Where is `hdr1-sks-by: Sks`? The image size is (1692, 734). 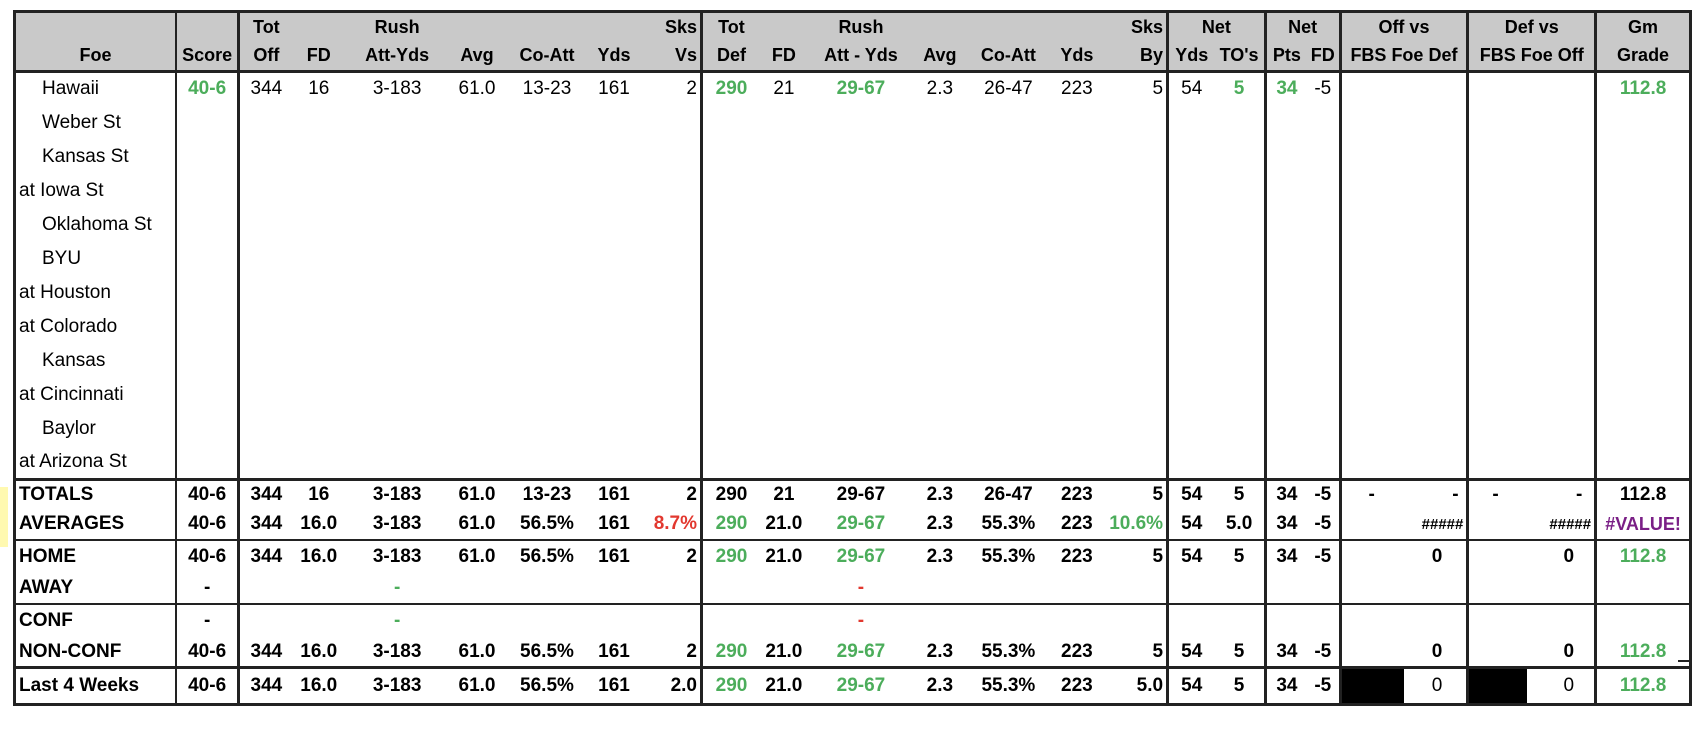
hdr1-sks-by: Sks is located at coordinates (1135, 26).